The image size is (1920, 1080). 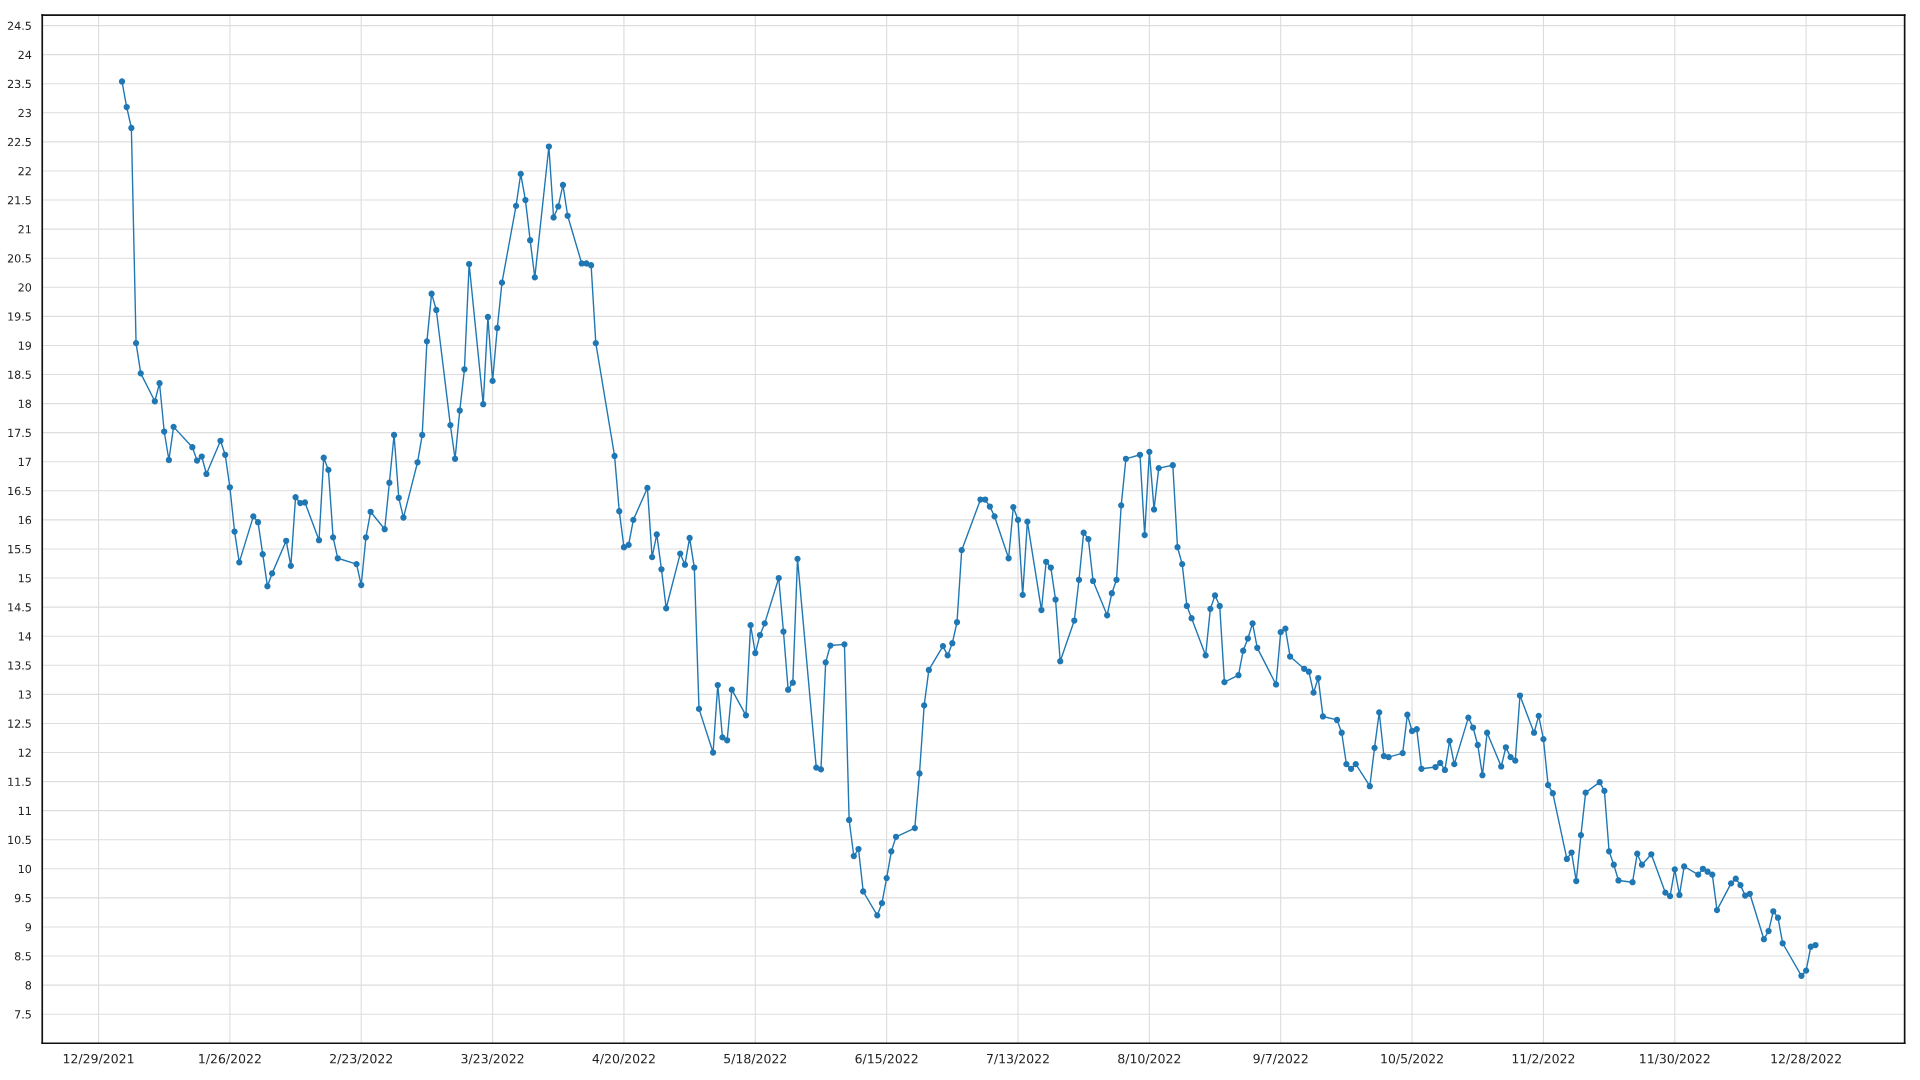 What do you see at coordinates (1149, 1059) in the screenshot?
I see `x-tick-label: 8/10/2022` at bounding box center [1149, 1059].